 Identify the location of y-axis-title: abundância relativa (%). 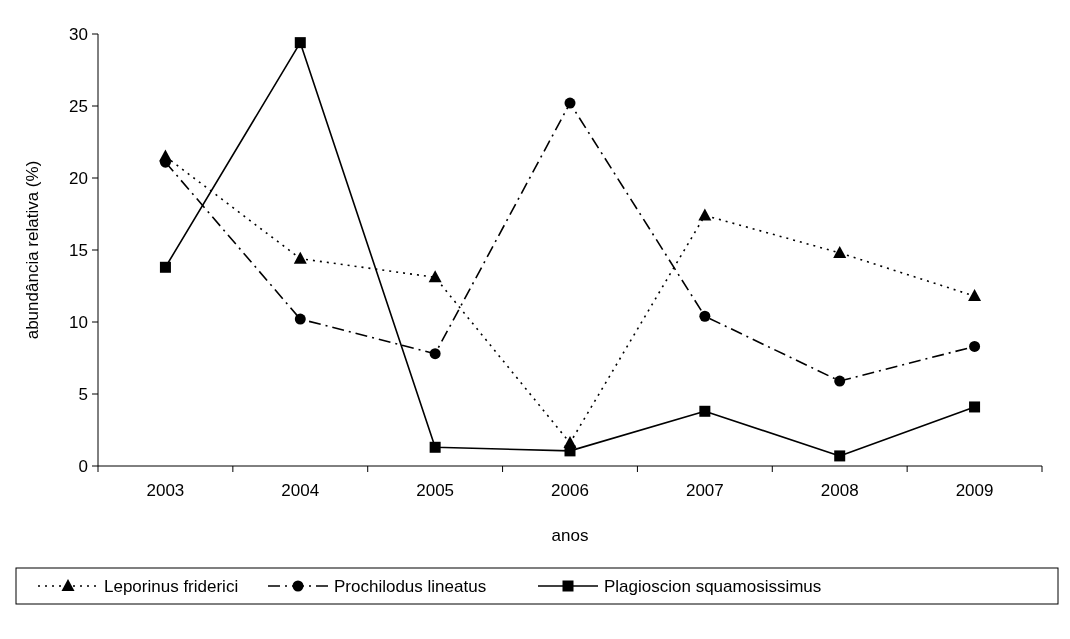
(32, 250).